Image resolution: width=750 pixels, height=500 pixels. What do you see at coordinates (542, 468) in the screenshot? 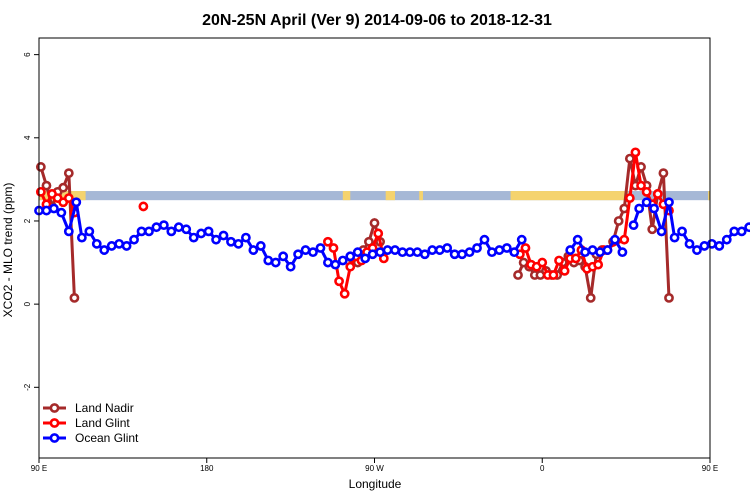
I see `x-tick-label: 0` at bounding box center [542, 468].